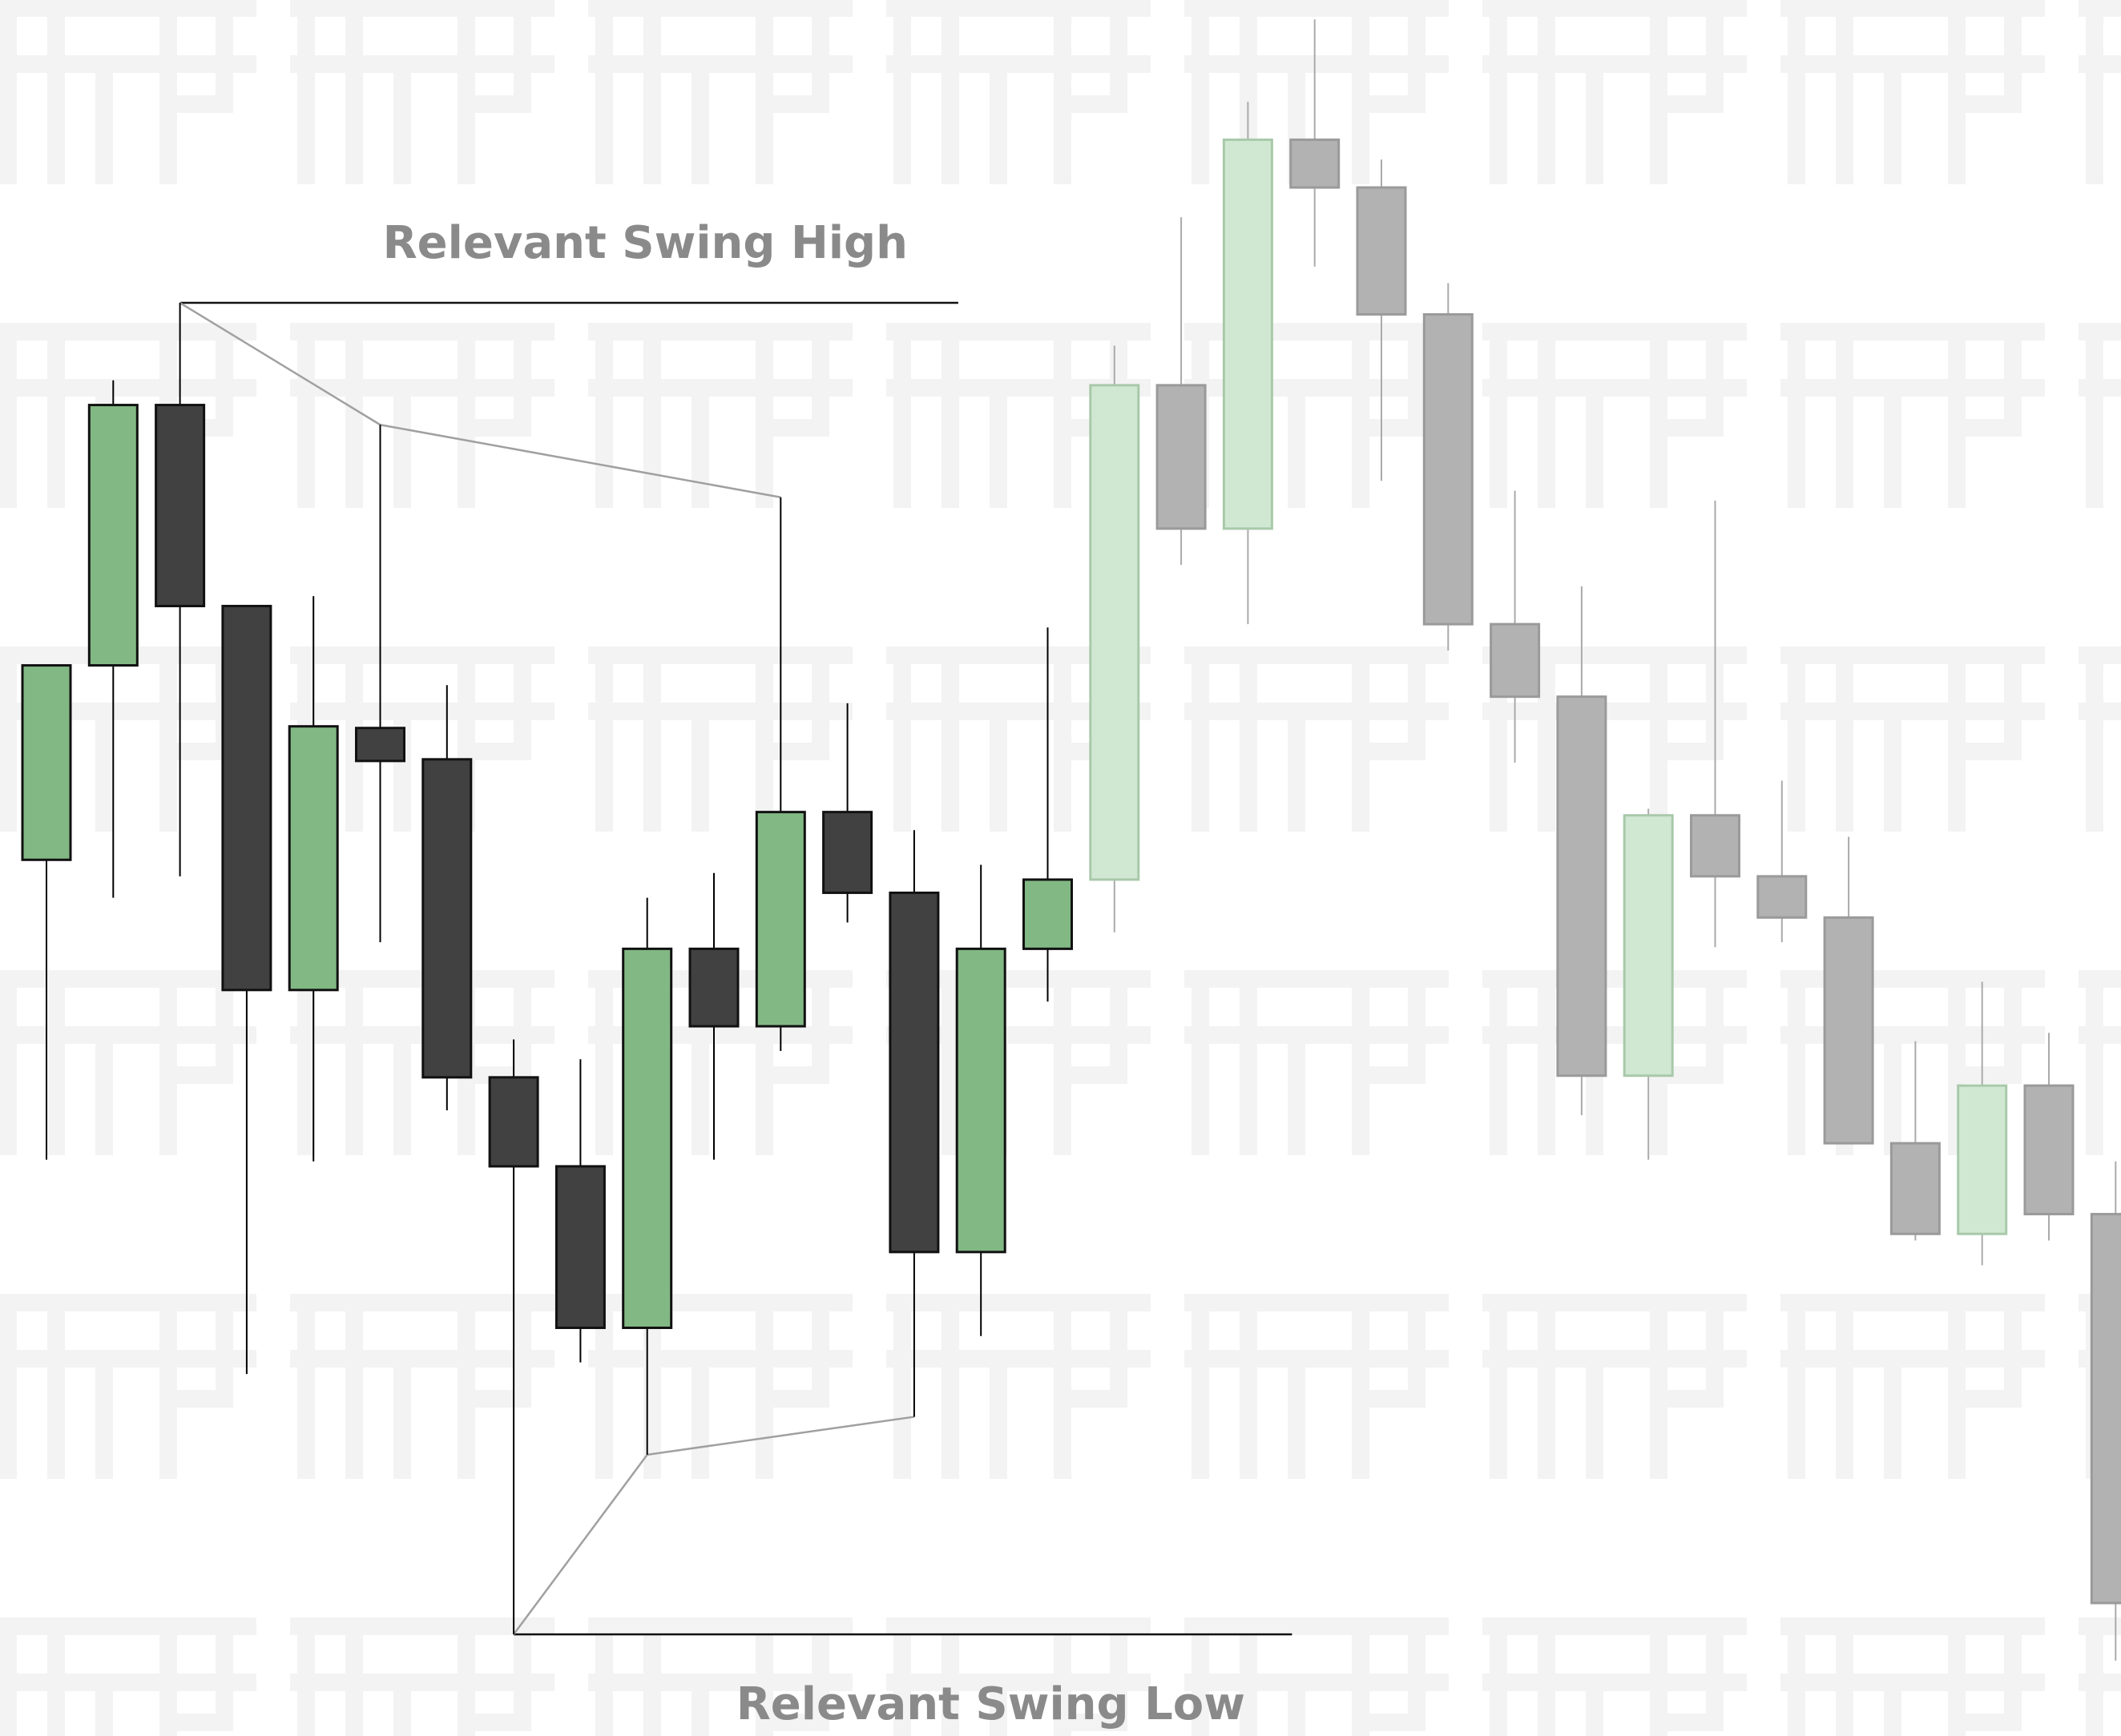 This screenshot has height=1736, width=2121. What do you see at coordinates (714, 1525) in the screenshot?
I see `swing-low-connector` at bounding box center [714, 1525].